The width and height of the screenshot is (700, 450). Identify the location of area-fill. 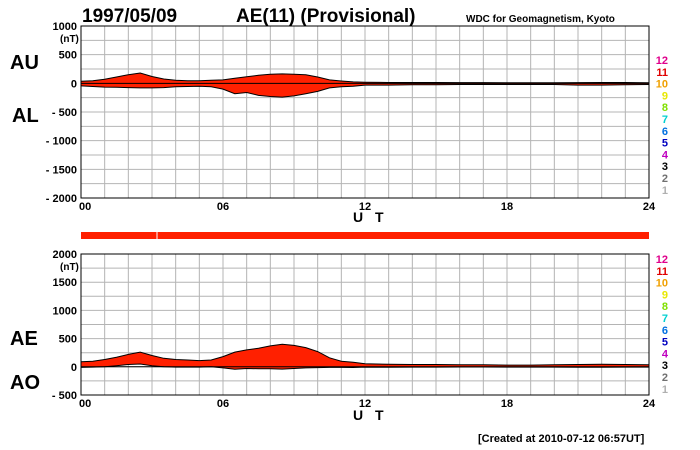
(365, 357).